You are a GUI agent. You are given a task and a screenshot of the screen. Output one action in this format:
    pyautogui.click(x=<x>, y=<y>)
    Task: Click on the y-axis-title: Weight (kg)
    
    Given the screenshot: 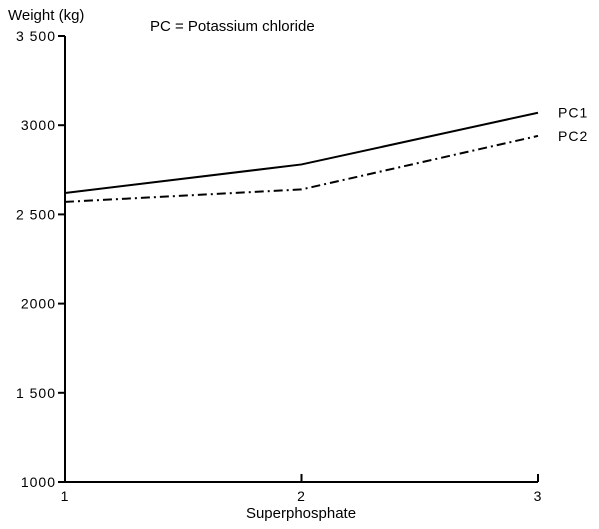 What is the action you would take?
    pyautogui.click(x=46, y=15)
    